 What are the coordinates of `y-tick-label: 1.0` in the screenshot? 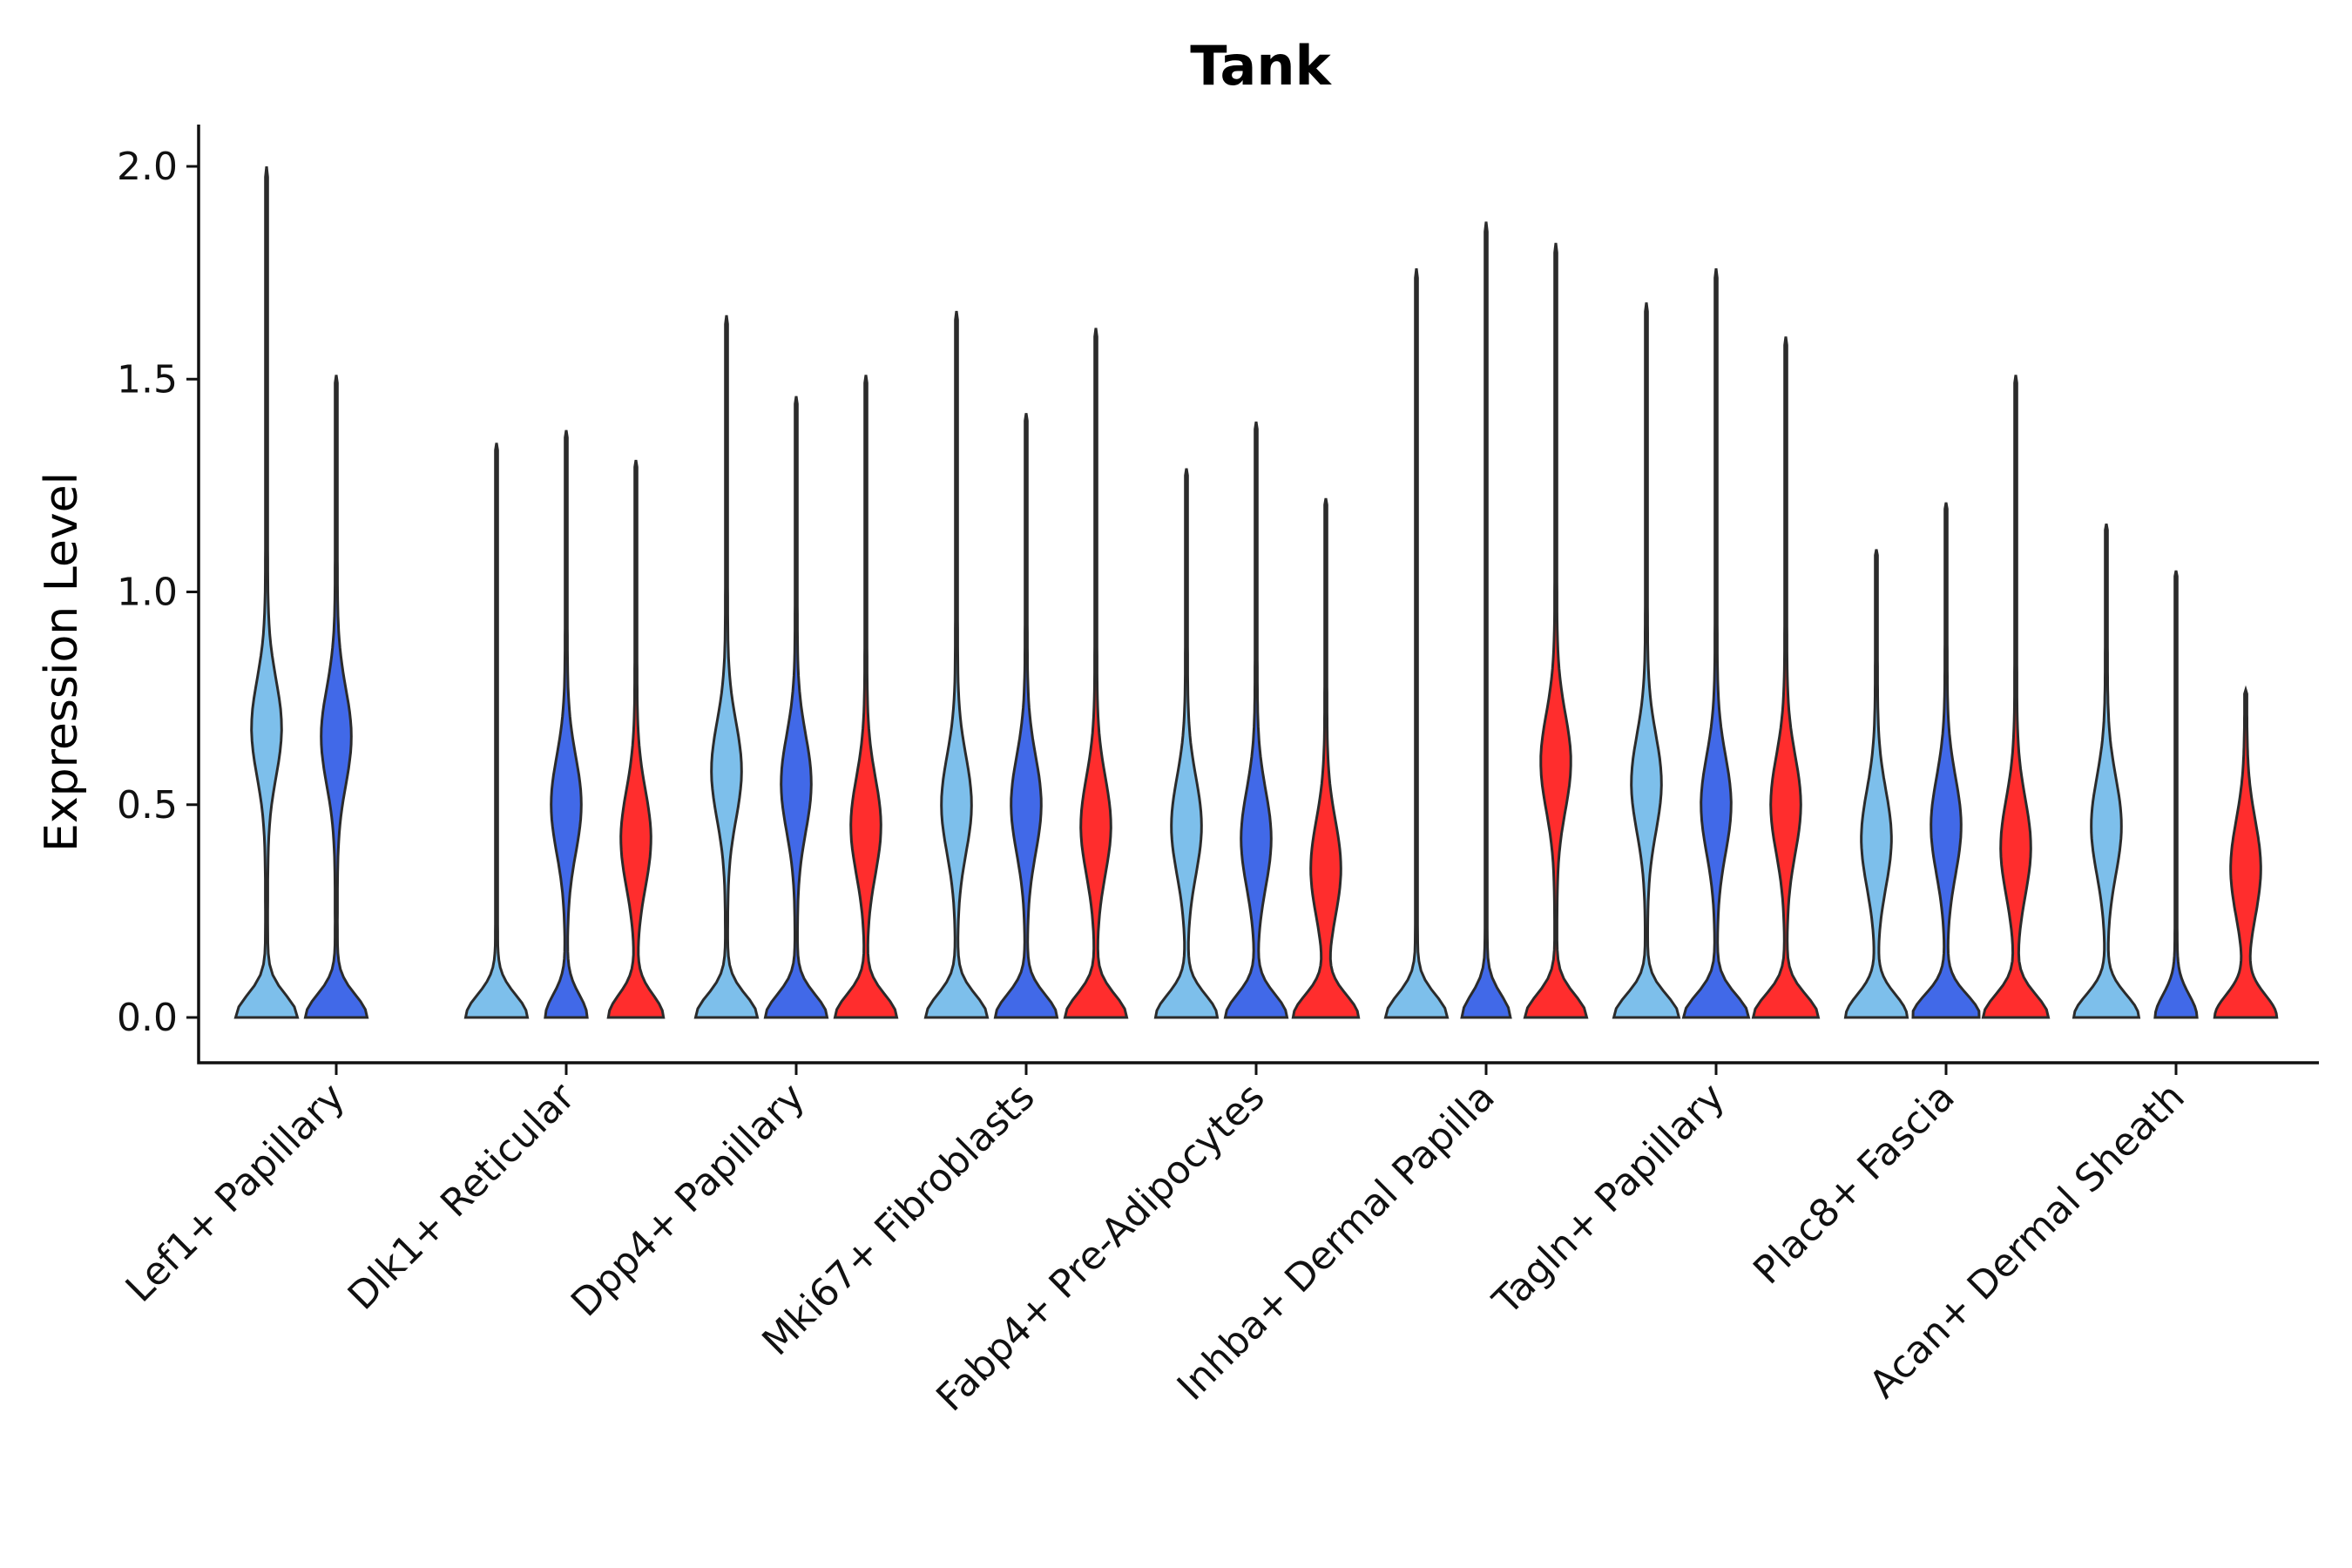 It's located at (147, 593).